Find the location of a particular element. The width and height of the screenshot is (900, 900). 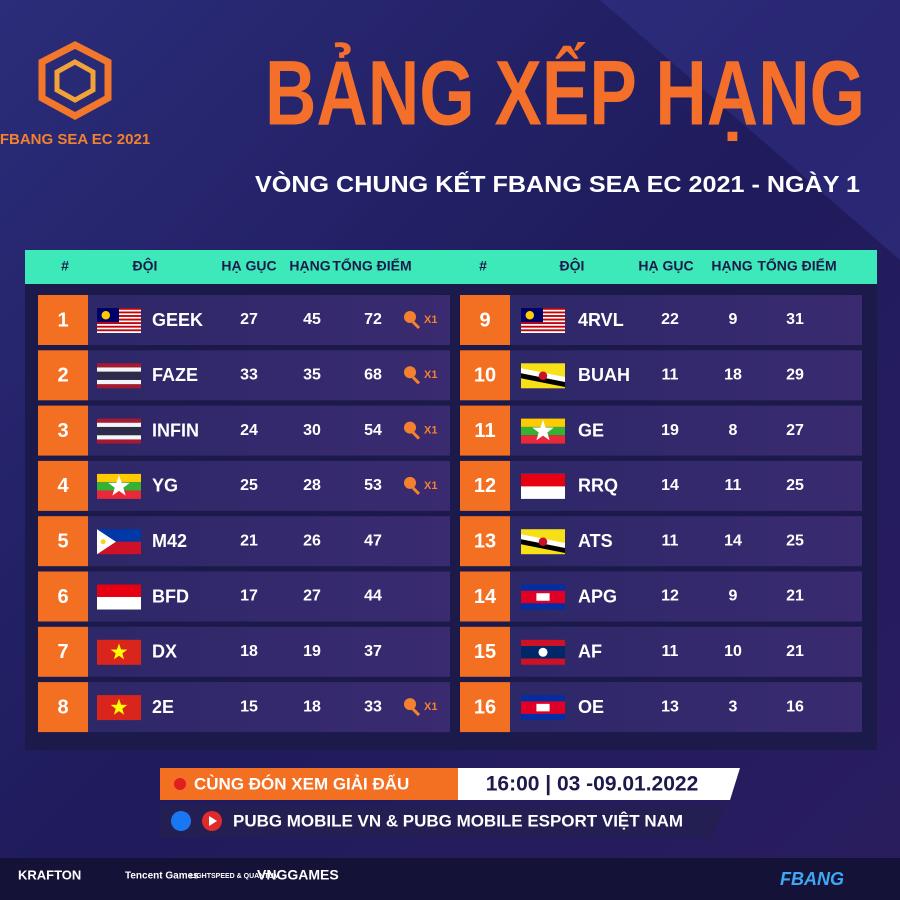

kills: 22 is located at coordinates (670, 319).